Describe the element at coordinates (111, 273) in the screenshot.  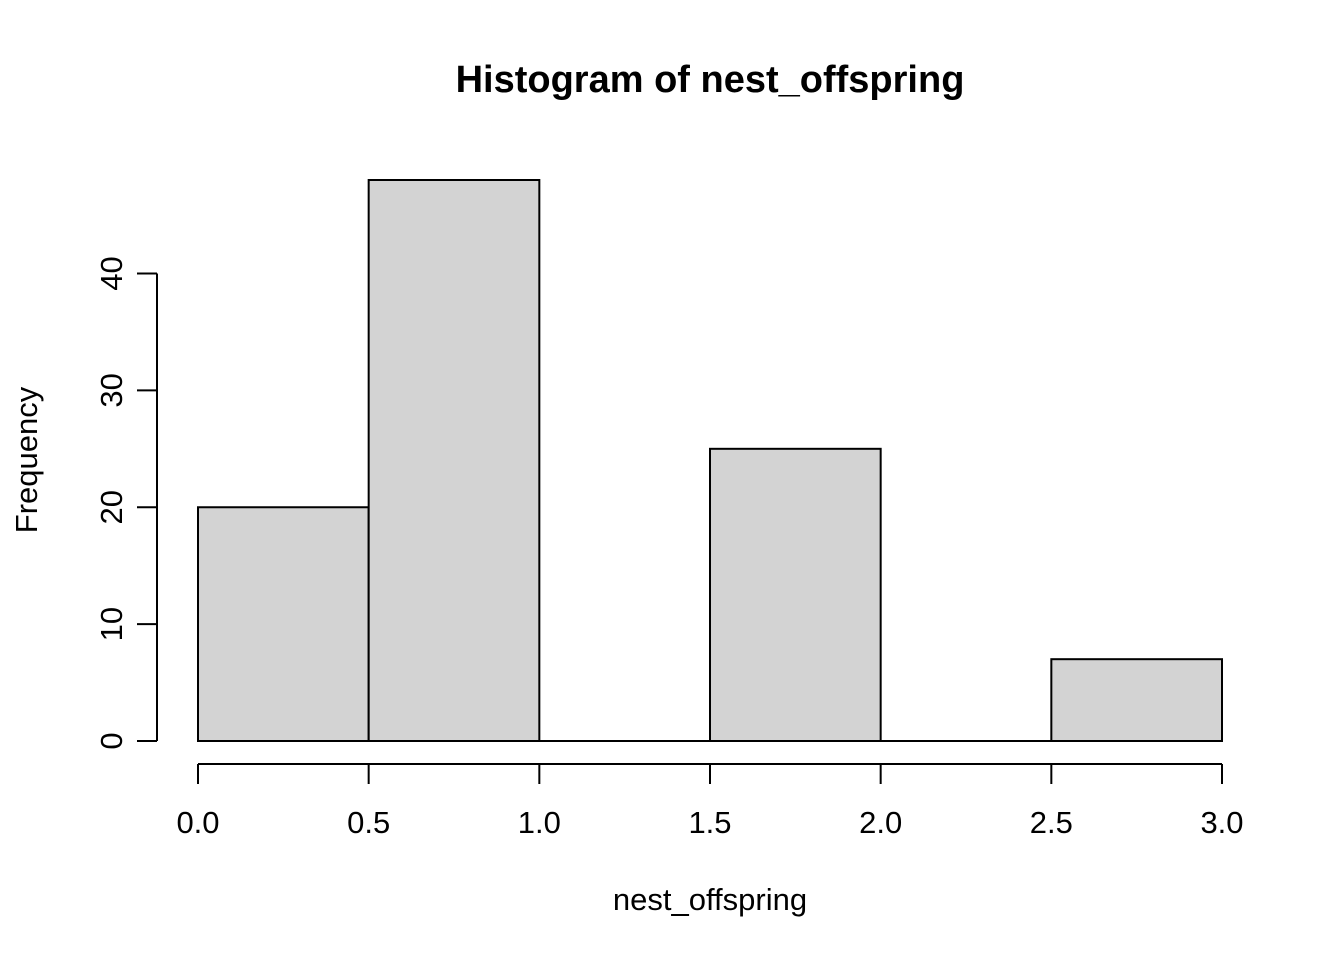
I see `y-tick-label: 40` at that location.